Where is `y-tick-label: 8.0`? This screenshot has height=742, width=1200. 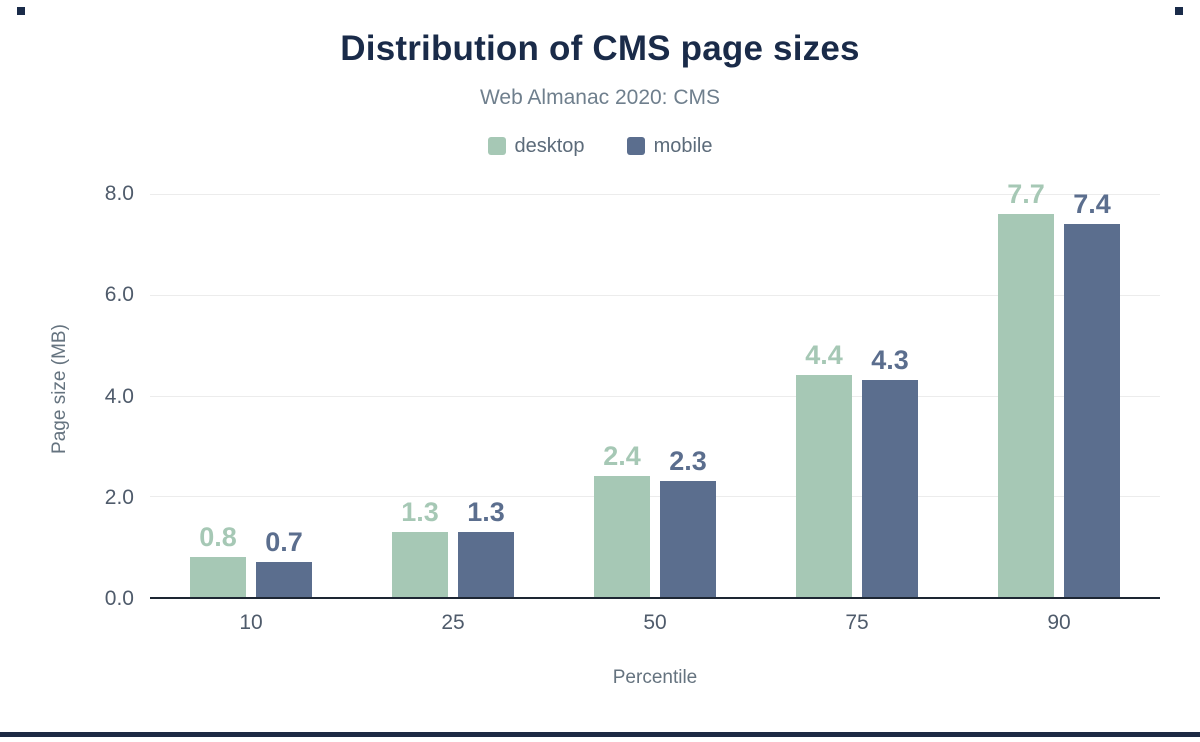 y-tick-label: 8.0 is located at coordinates (119, 194).